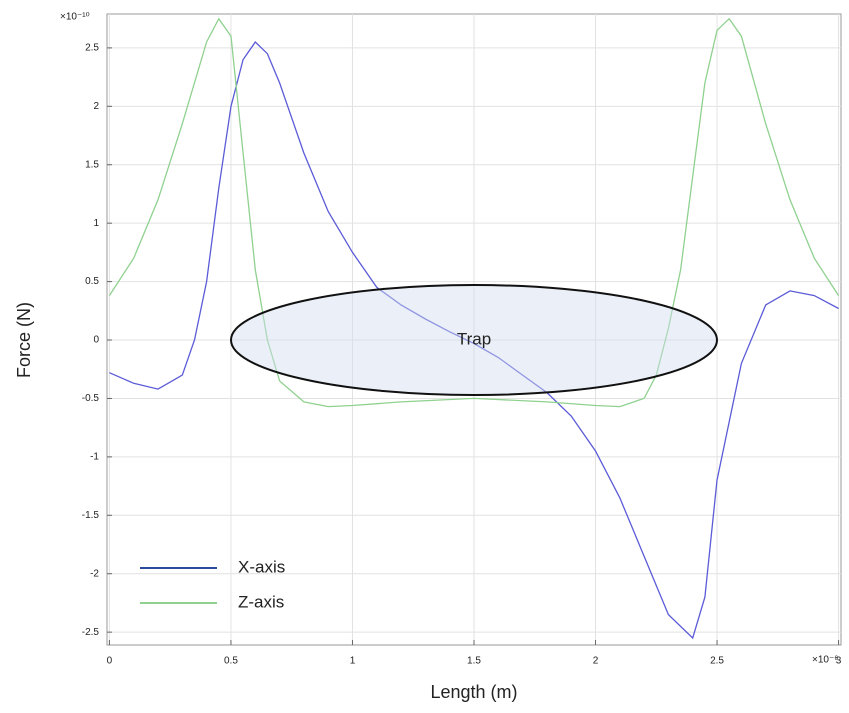 The image size is (849, 713). I want to click on y-tick-label: -1, so click(94, 457).